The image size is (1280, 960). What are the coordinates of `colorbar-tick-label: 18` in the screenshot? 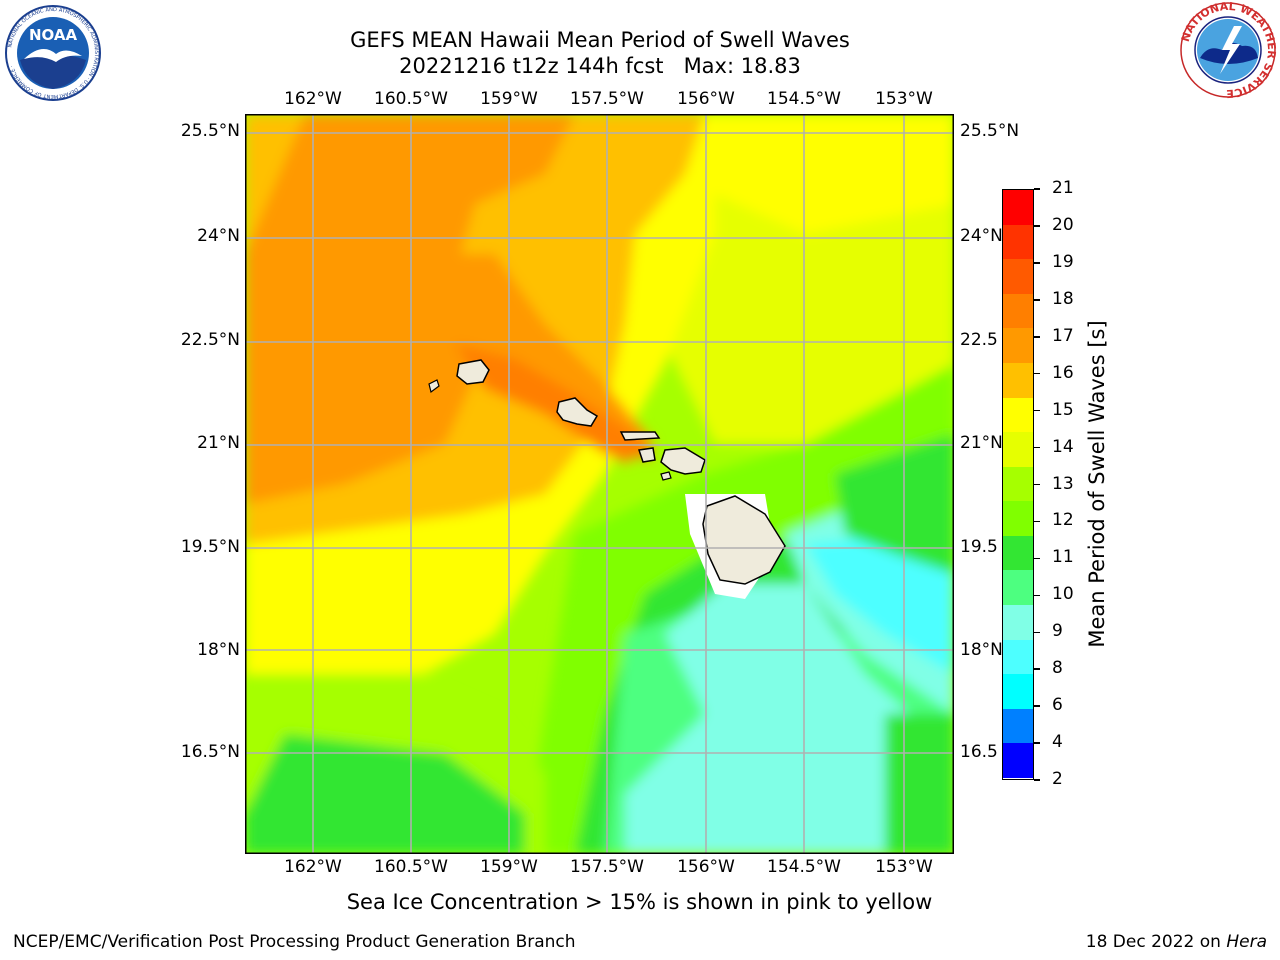 It's located at (1063, 298).